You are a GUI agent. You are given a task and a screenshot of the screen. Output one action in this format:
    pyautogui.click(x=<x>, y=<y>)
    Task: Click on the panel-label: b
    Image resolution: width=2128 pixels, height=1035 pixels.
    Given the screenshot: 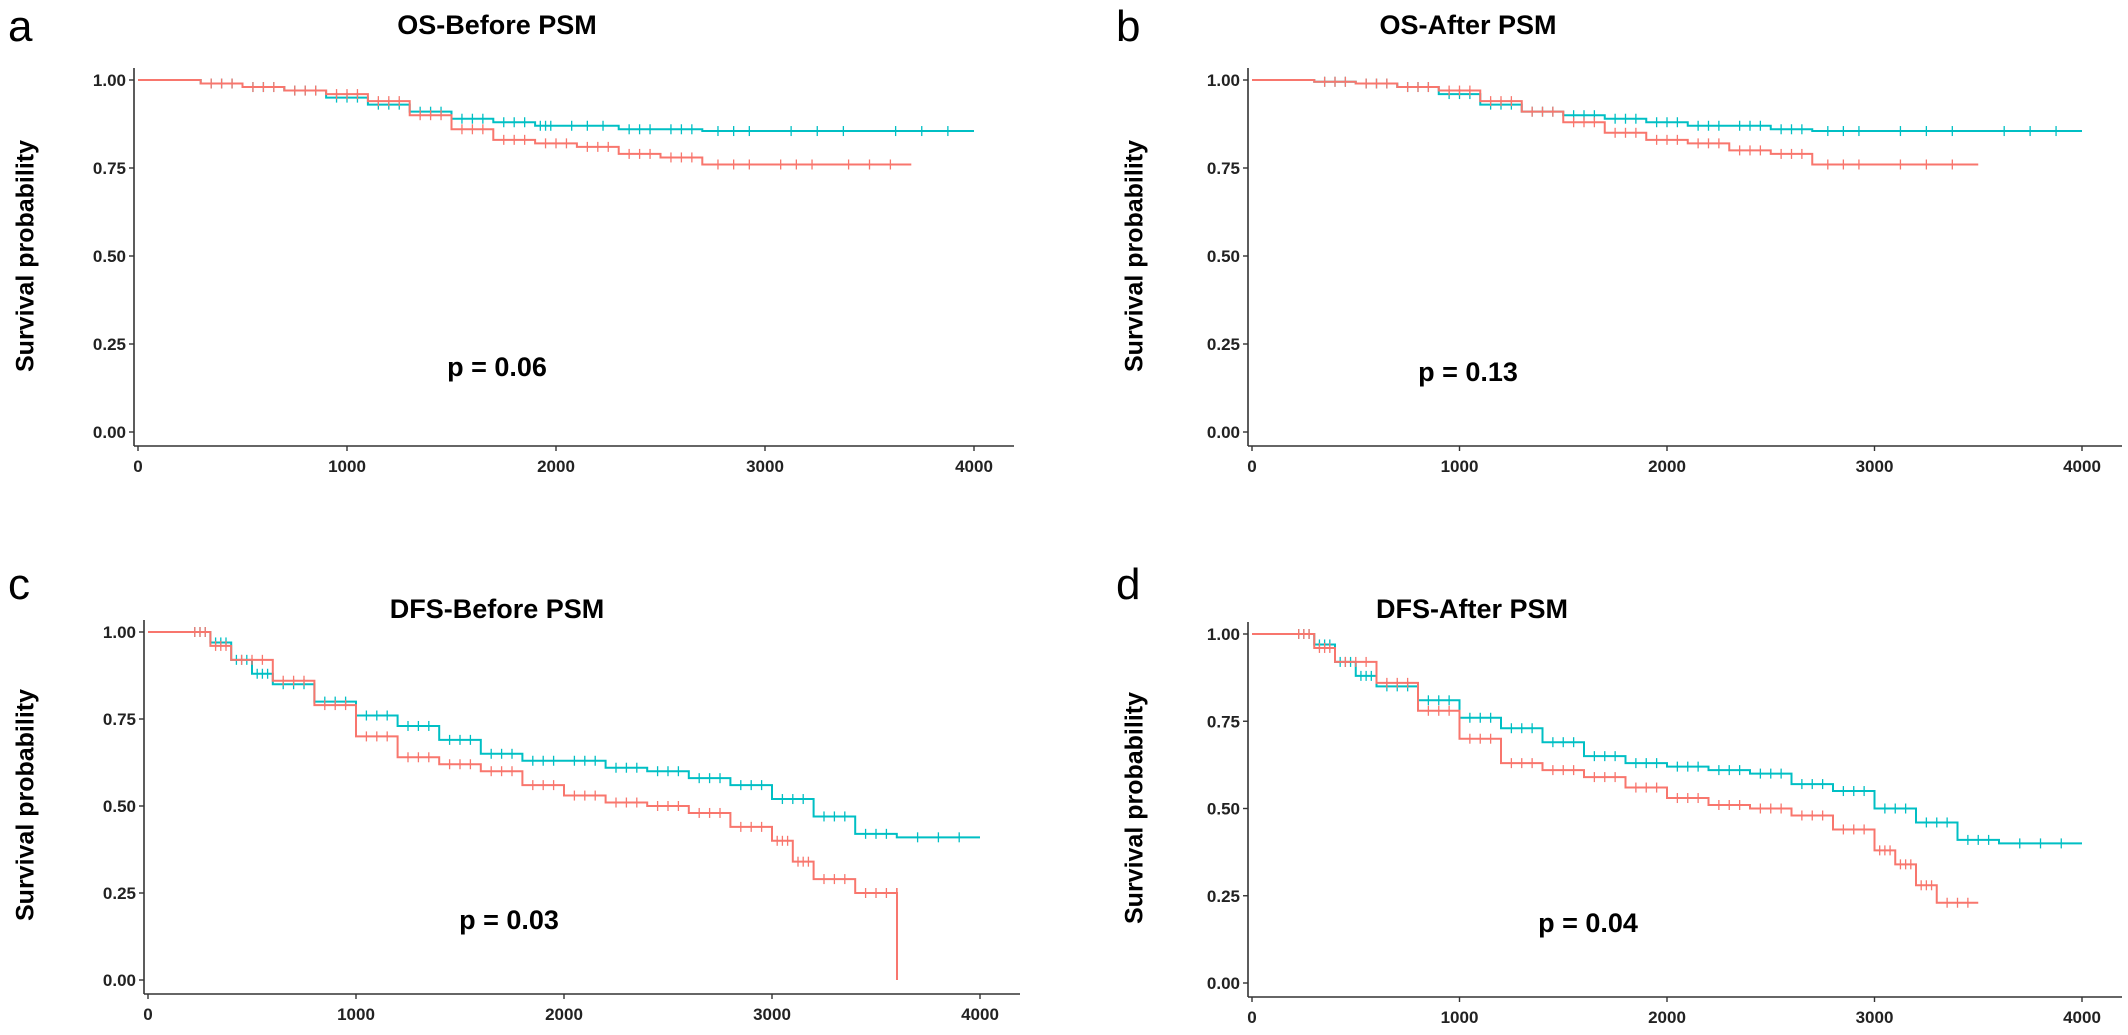 What is the action you would take?
    pyautogui.click(x=1128, y=26)
    